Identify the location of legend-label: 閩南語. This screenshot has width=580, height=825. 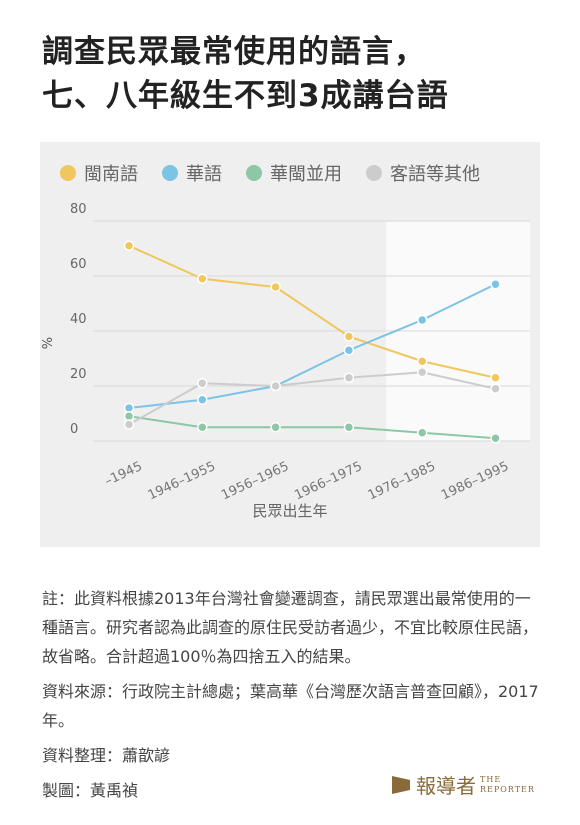
(111, 174).